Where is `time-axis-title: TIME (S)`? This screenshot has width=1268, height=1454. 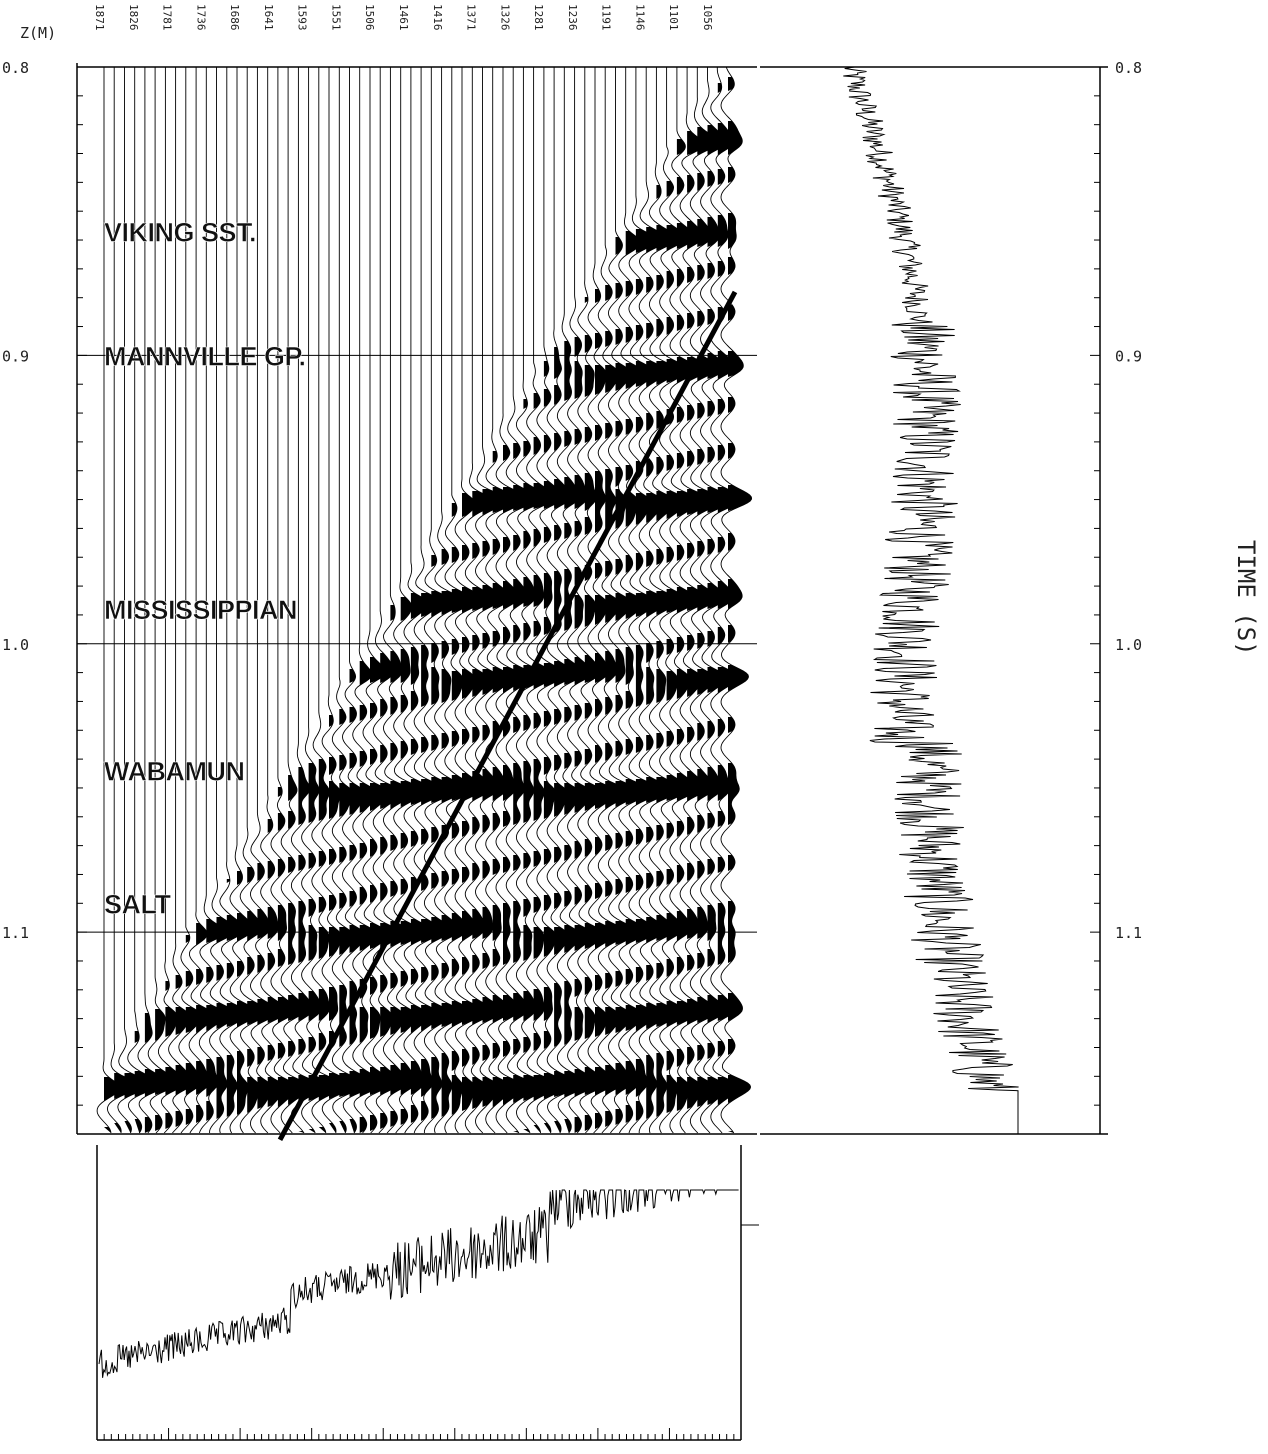 time-axis-title: TIME (S) is located at coordinates (1246, 598).